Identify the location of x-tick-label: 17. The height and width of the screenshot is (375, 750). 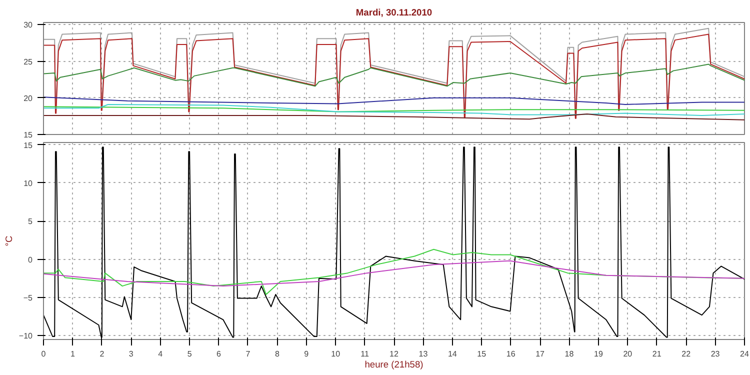
(541, 354).